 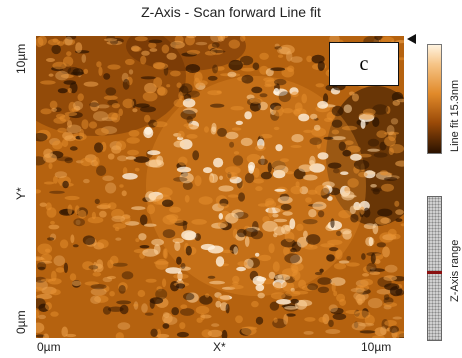 I want to click on z-range-label: Z-Axis range, so click(x=455, y=271).